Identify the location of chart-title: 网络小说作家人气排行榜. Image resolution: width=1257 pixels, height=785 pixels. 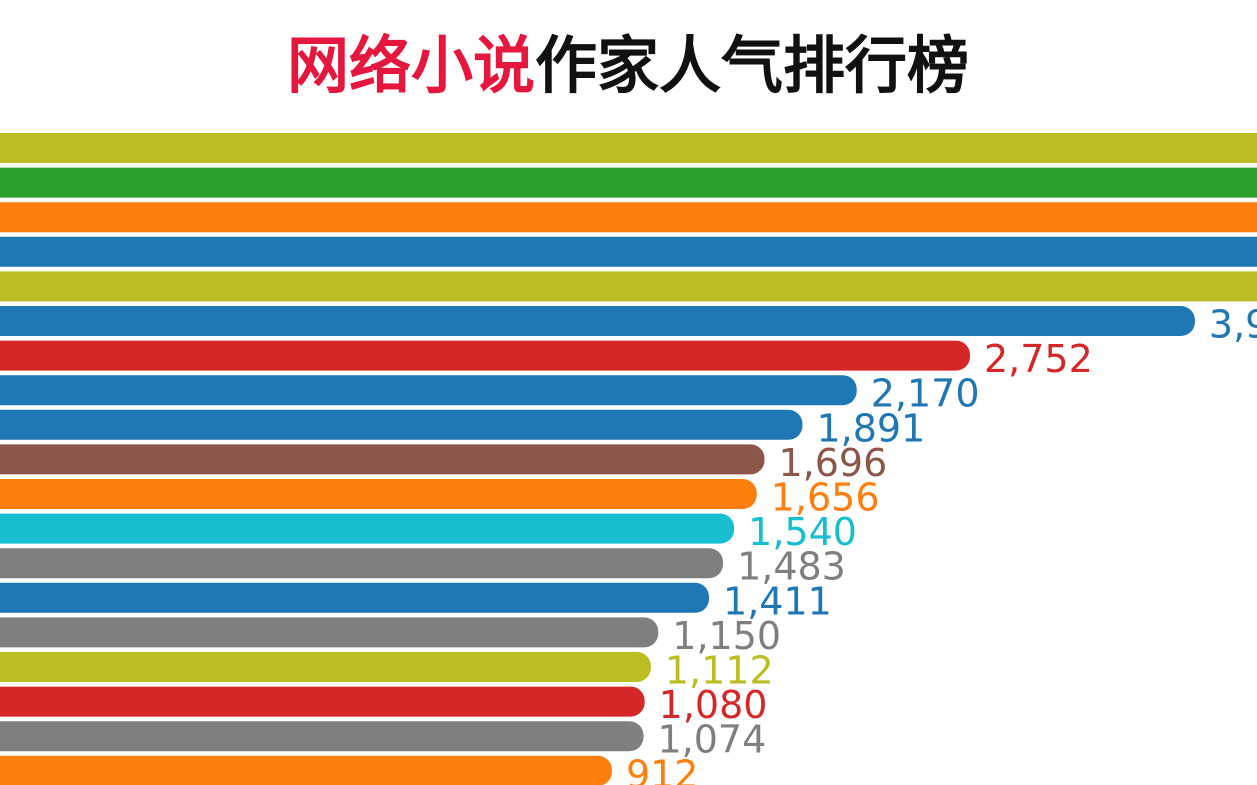
(628, 65).